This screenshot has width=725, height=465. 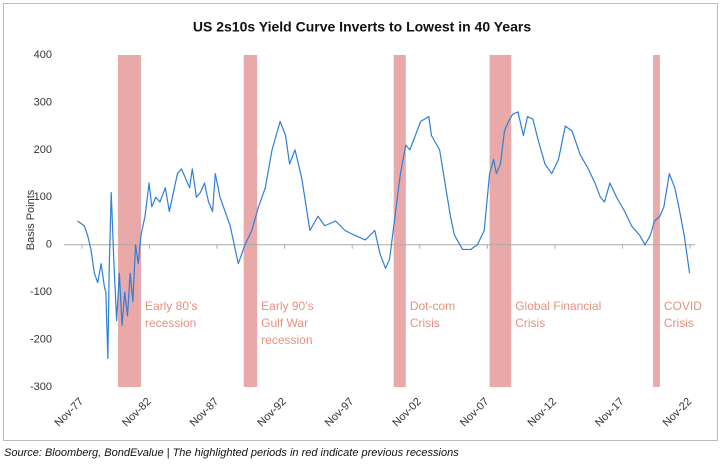 What do you see at coordinates (683, 306) in the screenshot?
I see `recession-label: COVID` at bounding box center [683, 306].